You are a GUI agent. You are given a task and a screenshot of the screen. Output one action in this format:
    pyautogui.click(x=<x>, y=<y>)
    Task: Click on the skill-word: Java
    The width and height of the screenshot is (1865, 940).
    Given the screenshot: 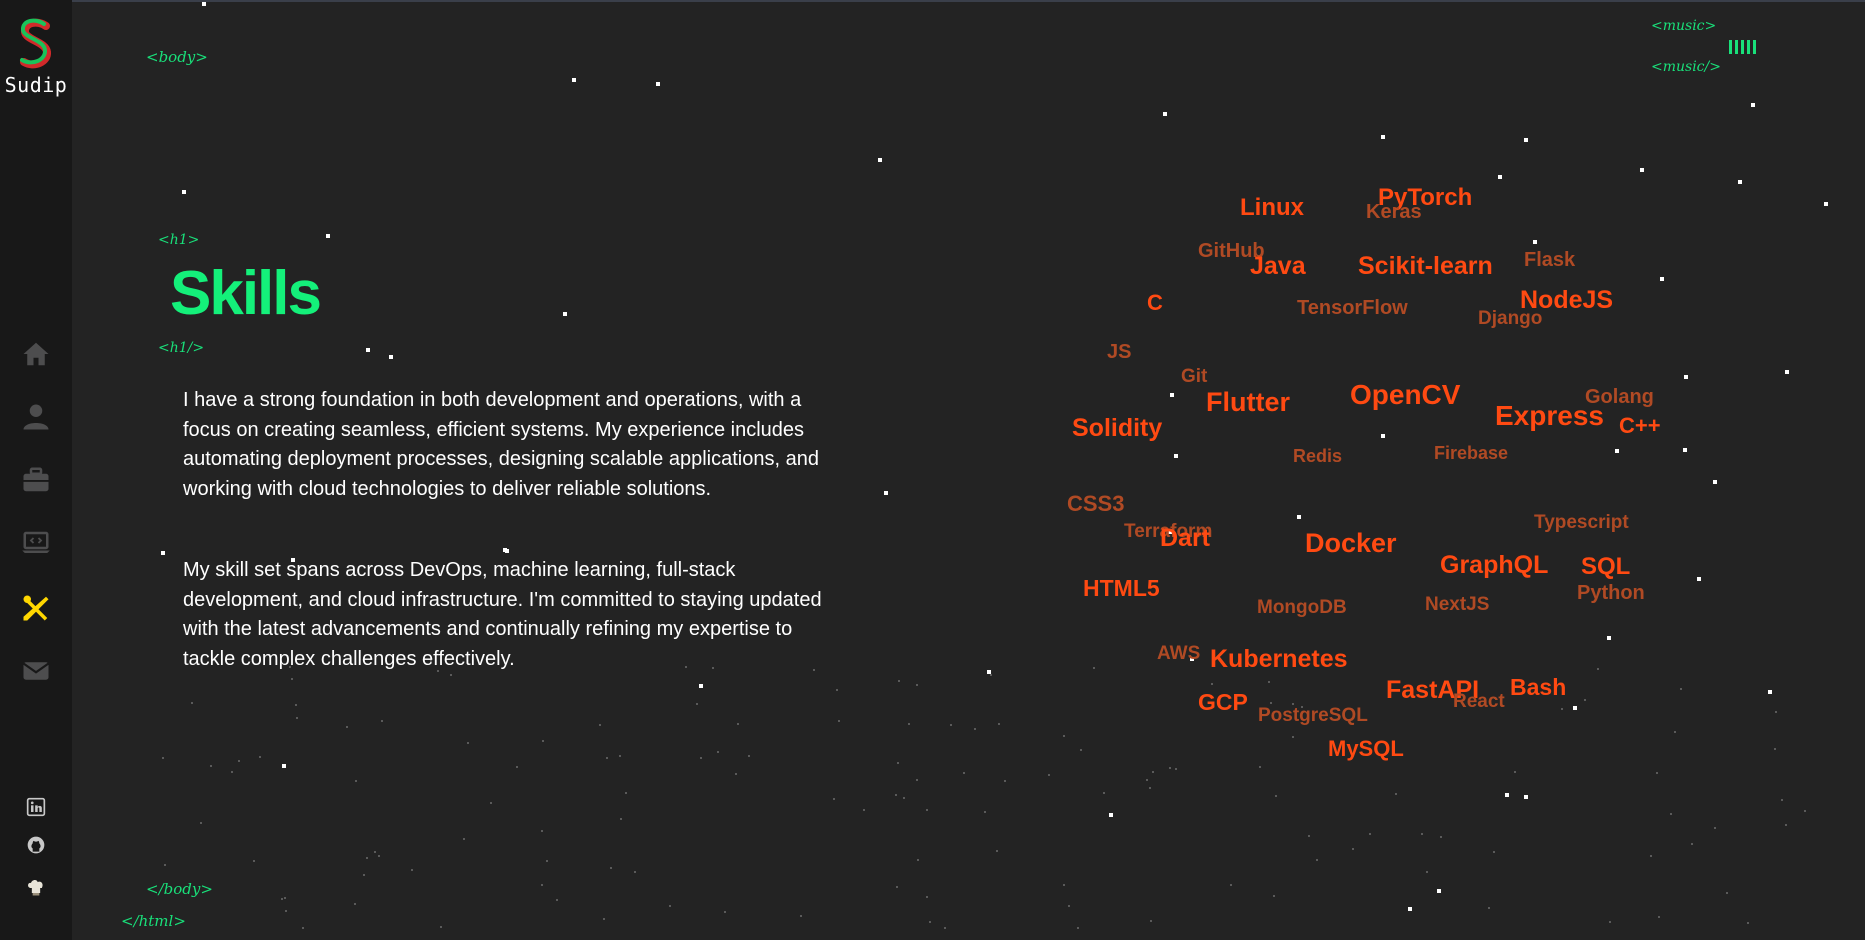 What is the action you would take?
    pyautogui.click(x=1278, y=266)
    